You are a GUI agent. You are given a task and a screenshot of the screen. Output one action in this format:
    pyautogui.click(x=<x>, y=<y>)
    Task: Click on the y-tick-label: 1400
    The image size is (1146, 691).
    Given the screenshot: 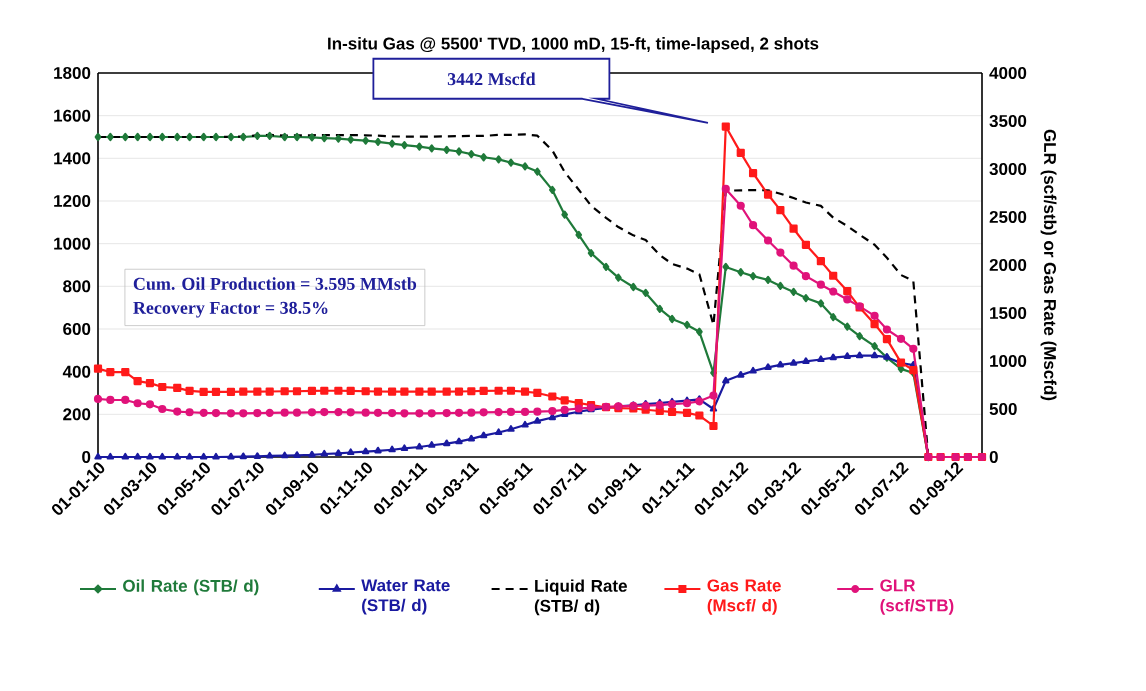 What is the action you would take?
    pyautogui.click(x=72, y=158)
    